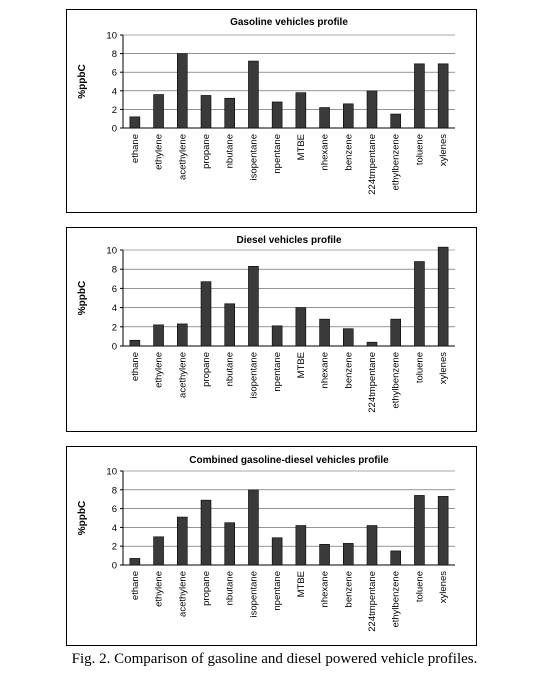 This screenshot has width=549, height=685. I want to click on chart-0-bar-nbutane, so click(229, 113).